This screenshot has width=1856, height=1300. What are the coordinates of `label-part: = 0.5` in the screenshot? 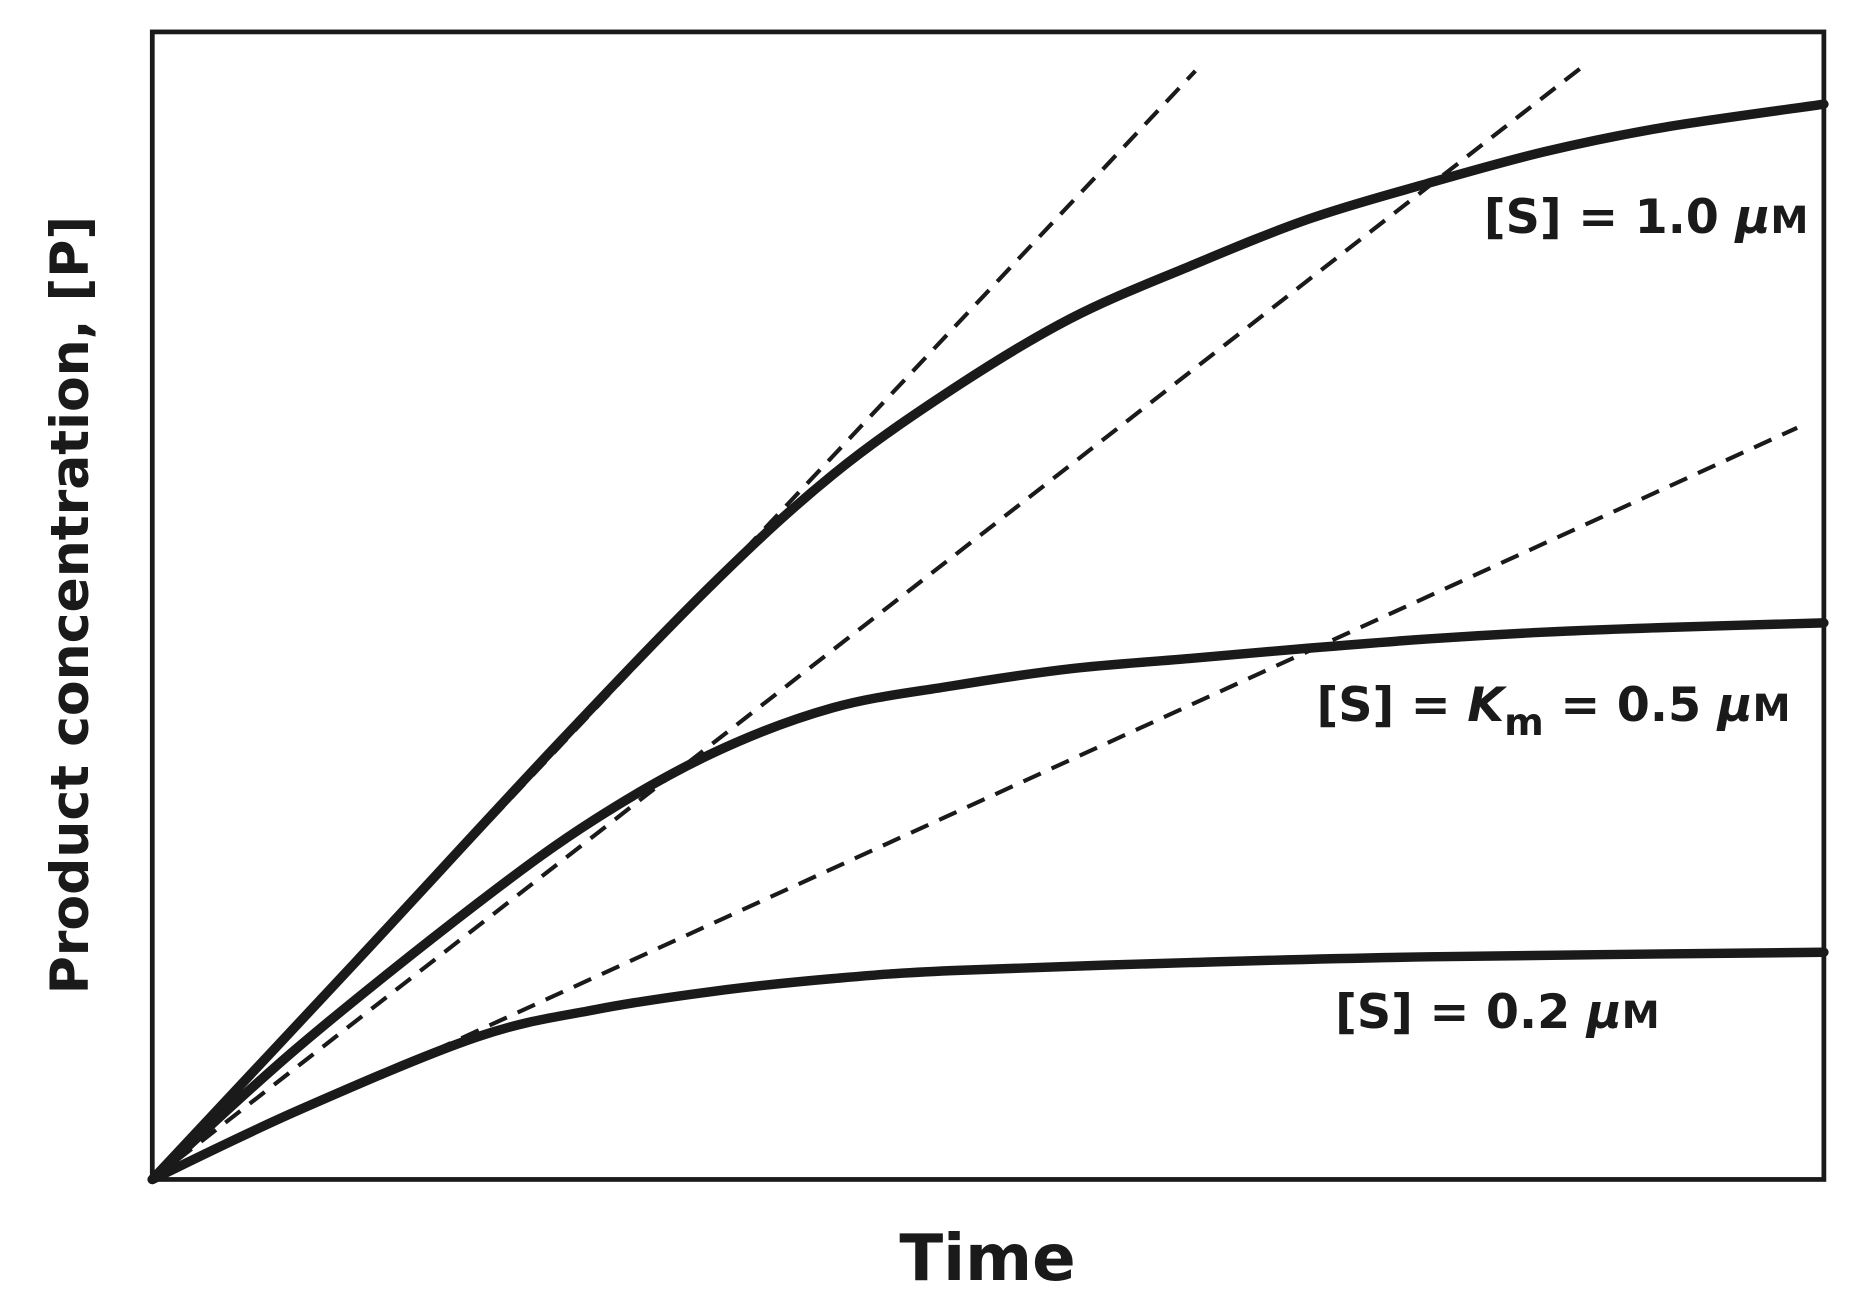 It's located at (1631, 705).